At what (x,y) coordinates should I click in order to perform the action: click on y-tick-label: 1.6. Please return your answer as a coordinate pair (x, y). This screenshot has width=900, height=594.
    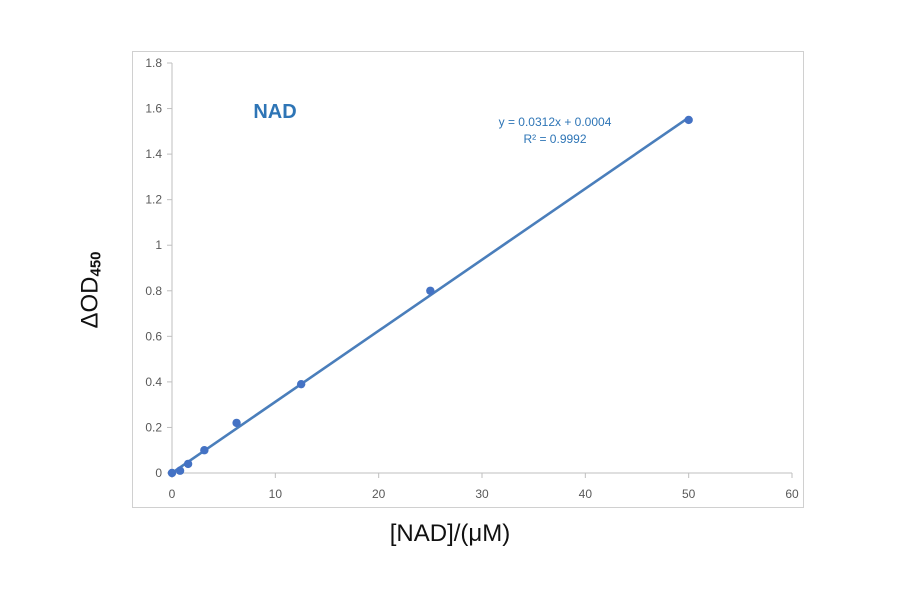
    Looking at the image, I should click on (153, 109).